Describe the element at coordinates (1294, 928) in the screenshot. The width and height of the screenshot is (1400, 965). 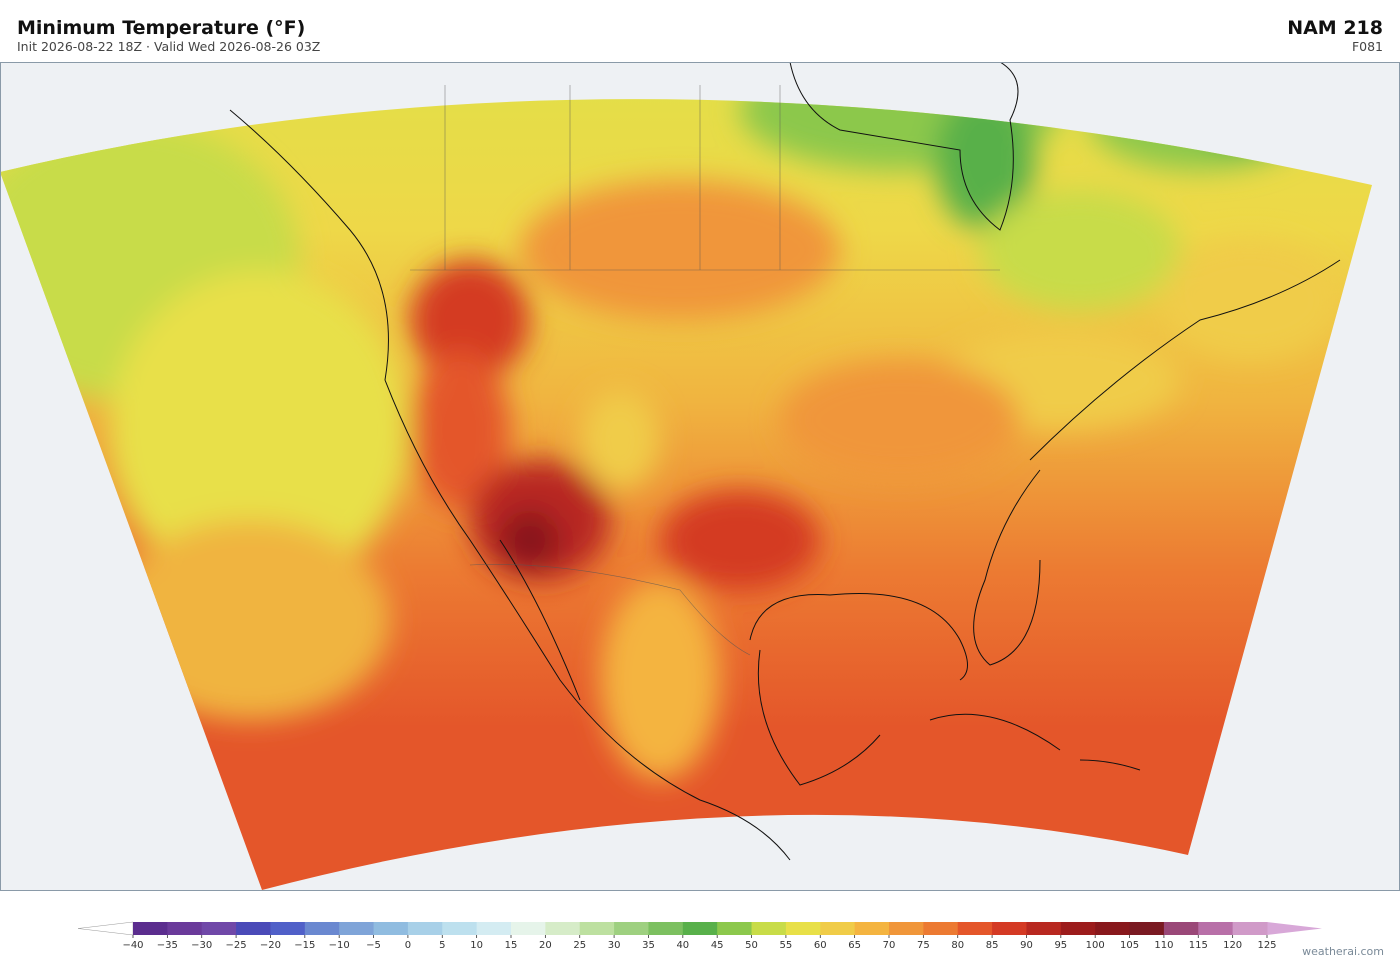
I see `colorbar-over` at that location.